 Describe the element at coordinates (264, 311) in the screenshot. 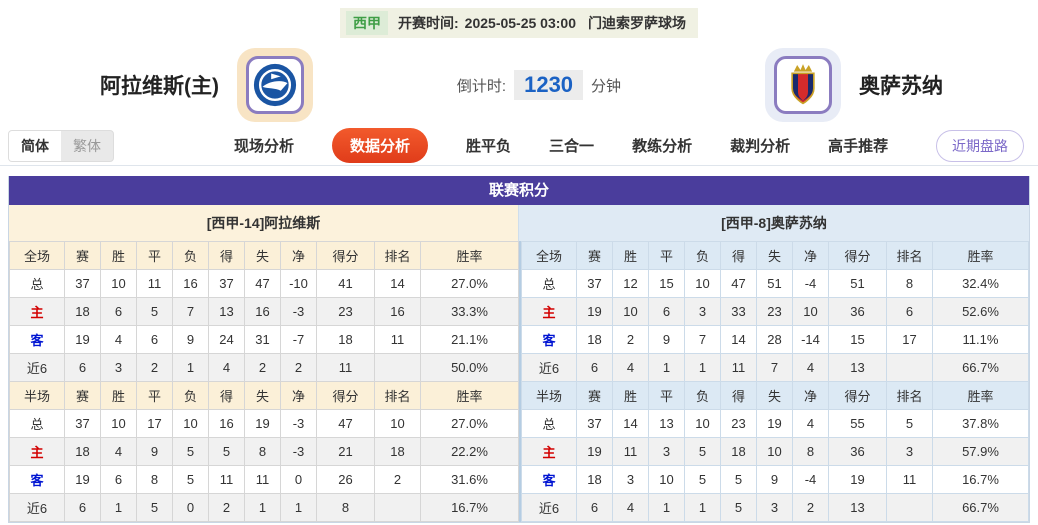

I see `table-row: 主 18 6 5 7 13 16 -3 23 16 33.3%` at that location.